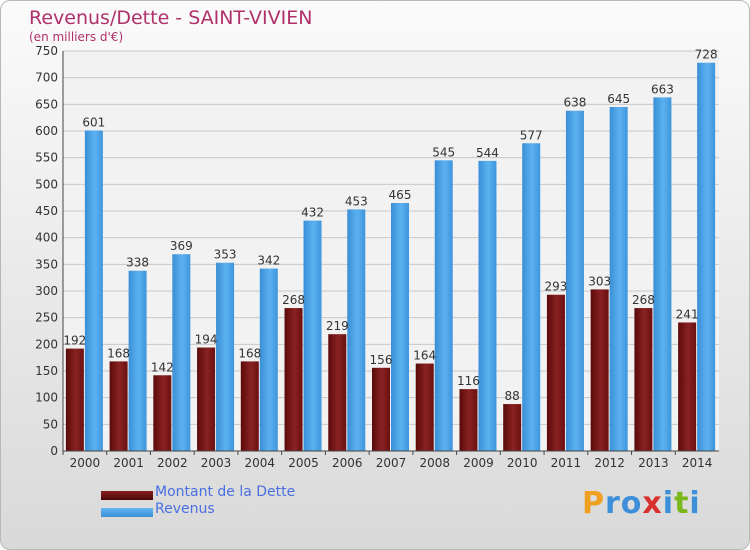 The width and height of the screenshot is (750, 550). Describe the element at coordinates (127, 512) in the screenshot. I see `legend-swatch-revenue` at that location.